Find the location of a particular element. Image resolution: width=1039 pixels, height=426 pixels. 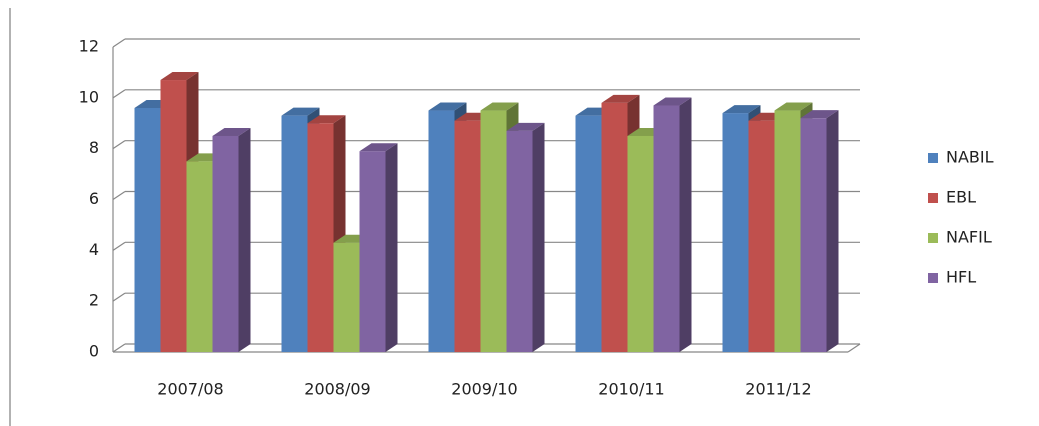

y-tick-label: 12 is located at coordinates (89, 46).